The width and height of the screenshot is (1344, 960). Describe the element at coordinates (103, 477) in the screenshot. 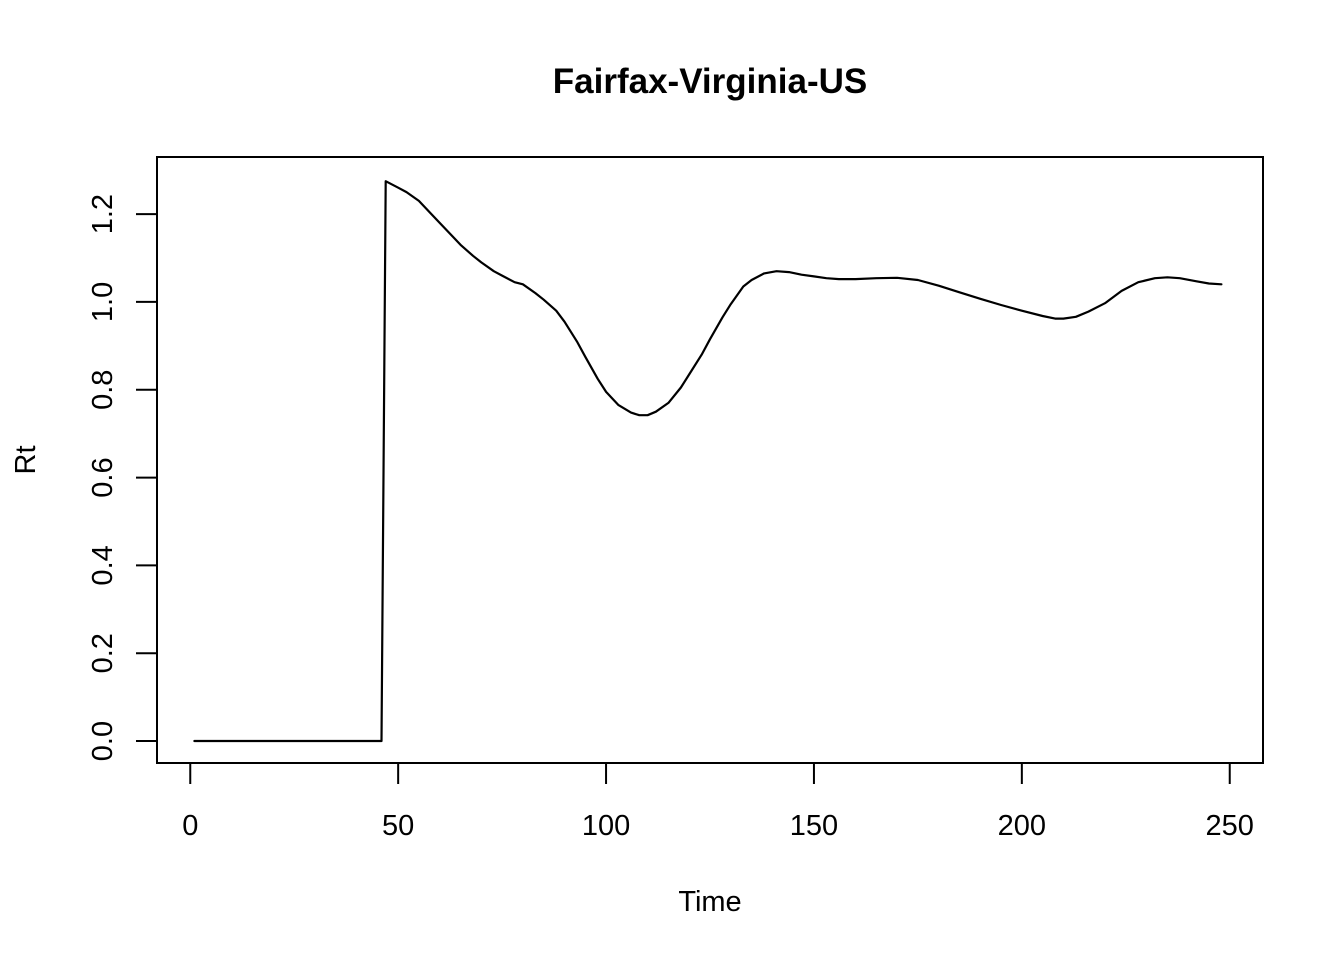

I see `y-tick-label: 0.6` at that location.